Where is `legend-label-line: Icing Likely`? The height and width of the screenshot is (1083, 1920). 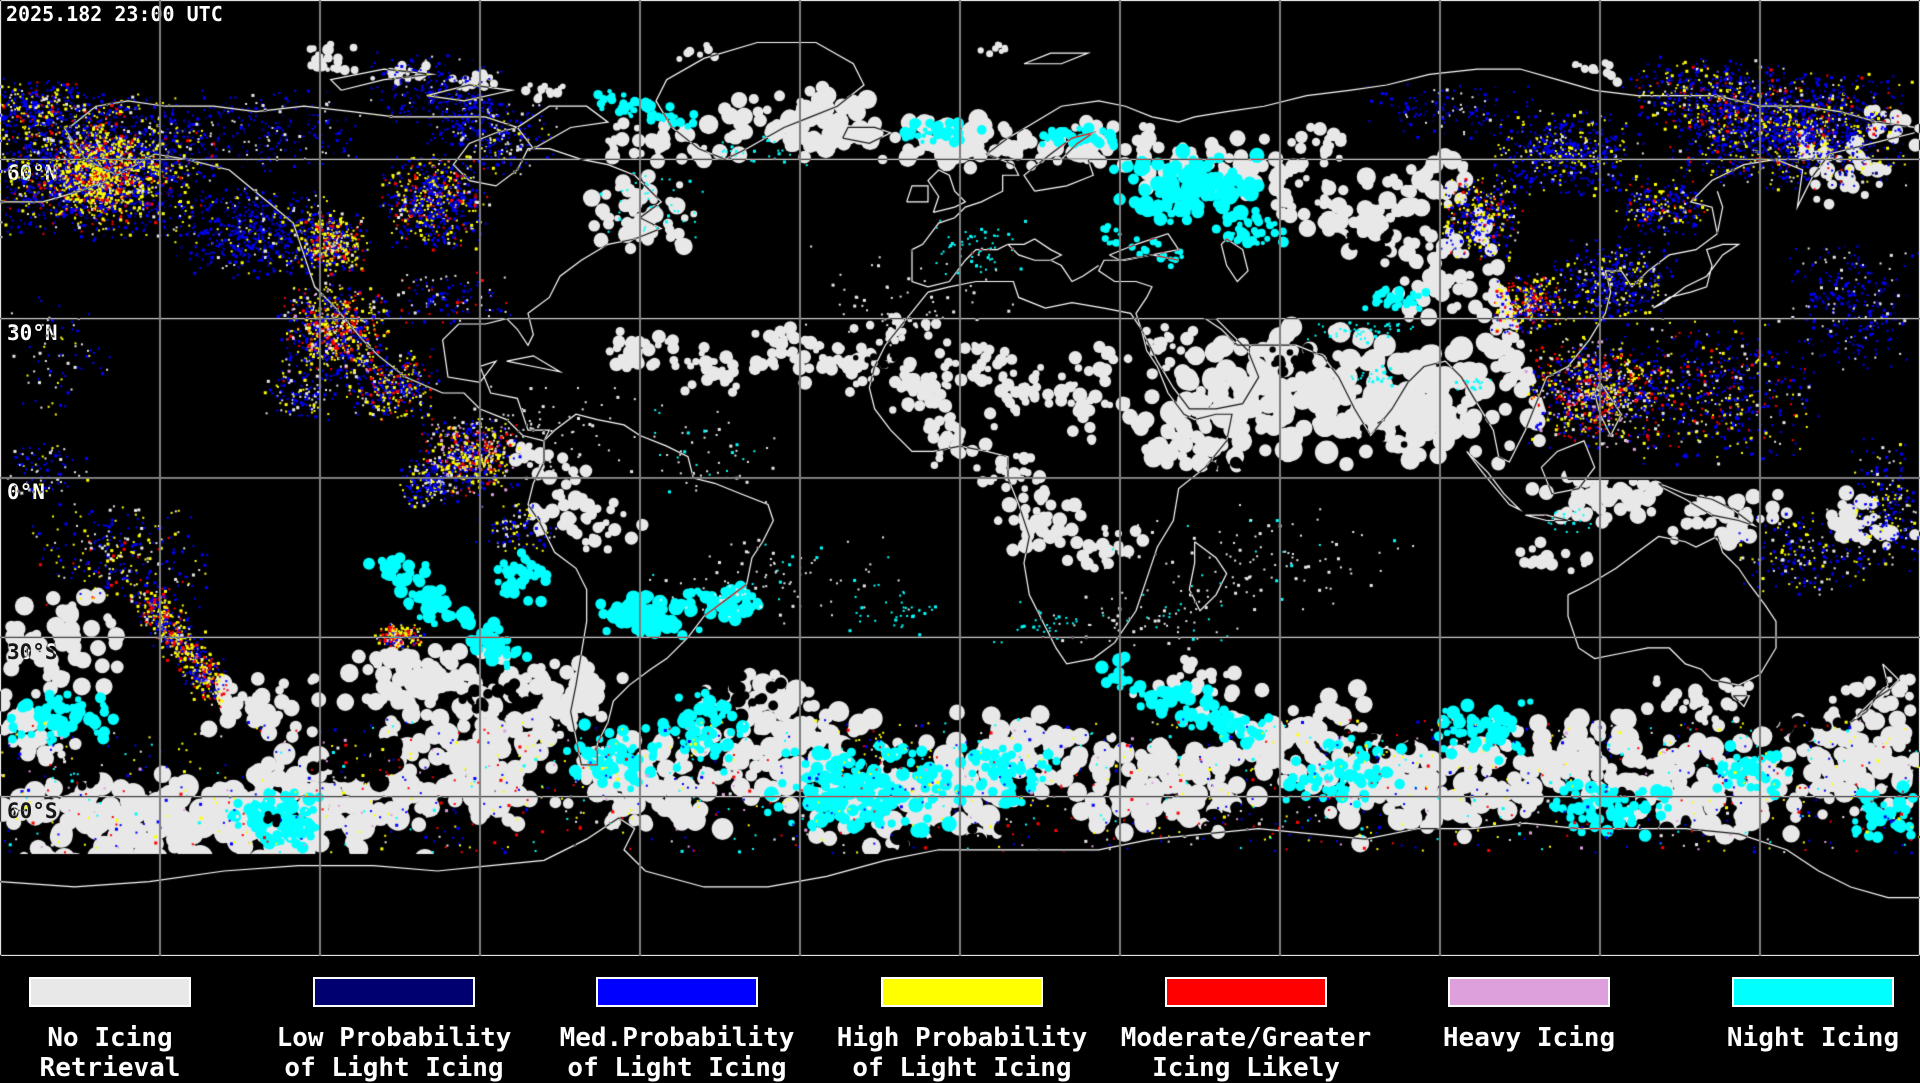 legend-label-line: Icing Likely is located at coordinates (1246, 1068).